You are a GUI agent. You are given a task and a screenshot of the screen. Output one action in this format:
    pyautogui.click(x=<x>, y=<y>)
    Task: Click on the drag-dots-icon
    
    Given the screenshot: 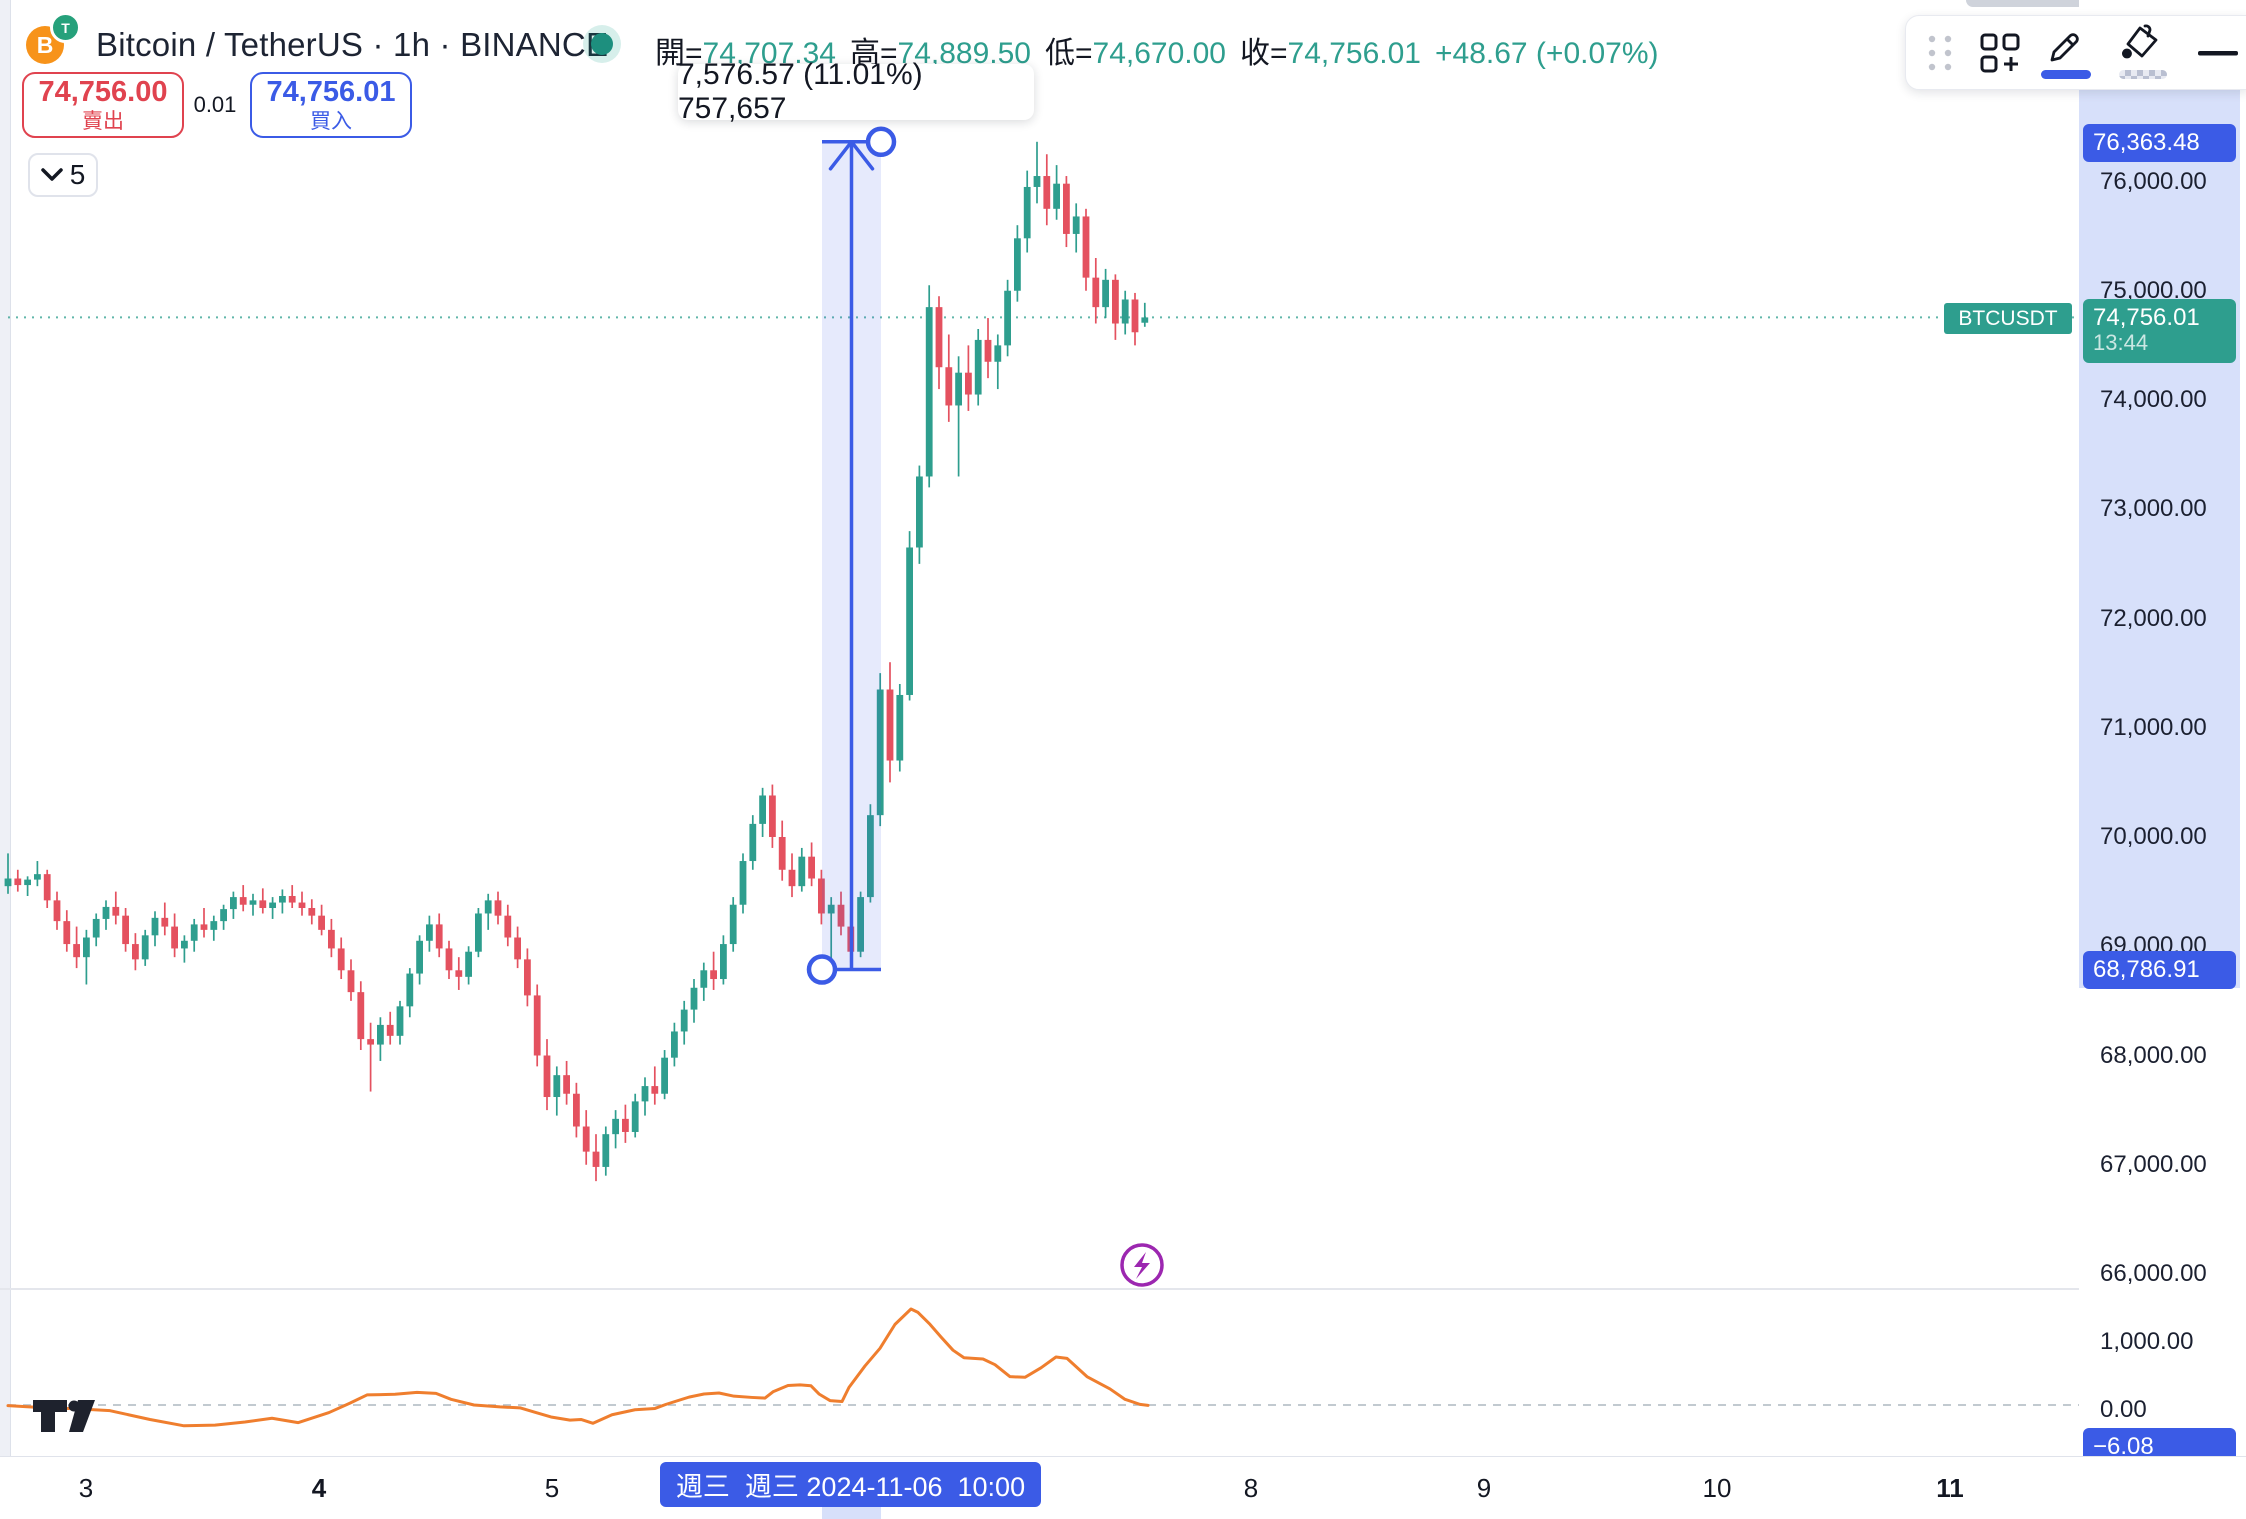 What is the action you would take?
    pyautogui.click(x=1940, y=52)
    